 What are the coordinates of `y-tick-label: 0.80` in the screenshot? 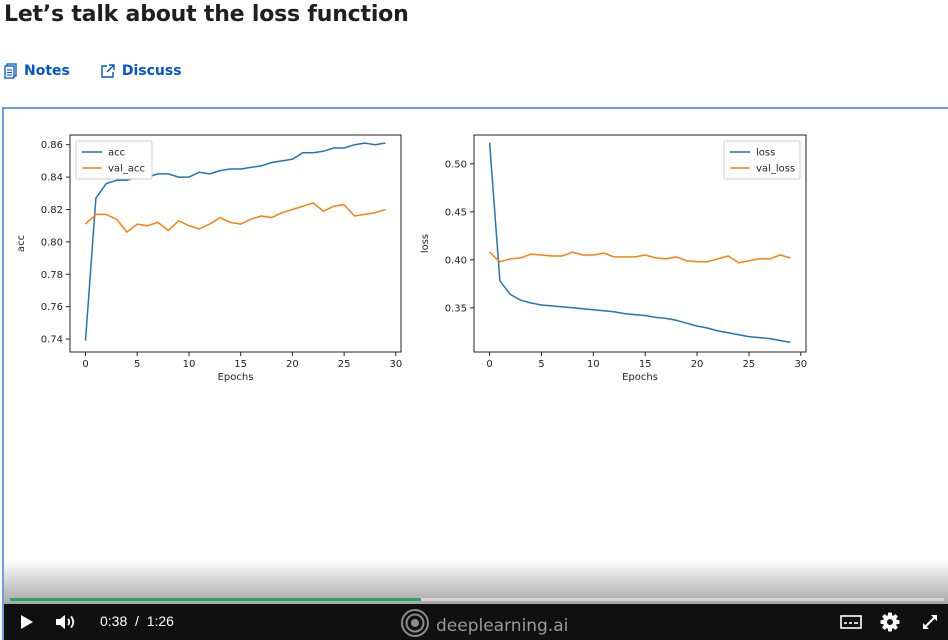 It's located at (52, 242).